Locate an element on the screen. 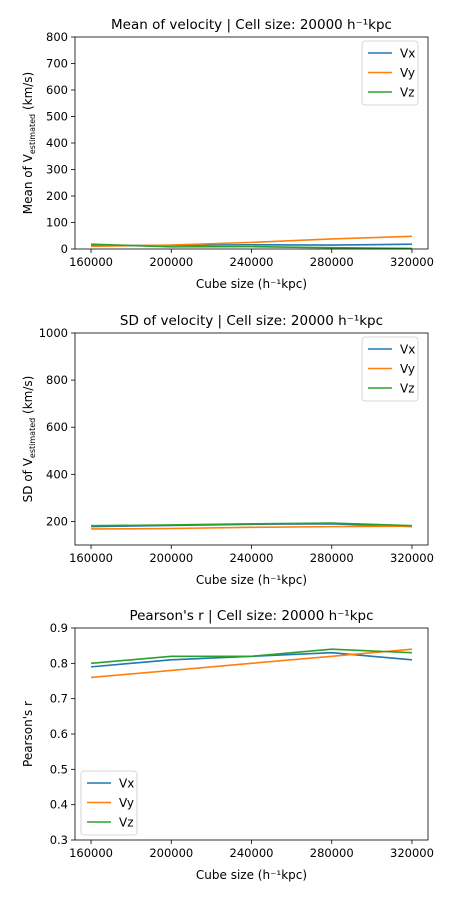 This screenshot has height=900, width=450. y-tick-label: 0.9 is located at coordinates (59, 628).